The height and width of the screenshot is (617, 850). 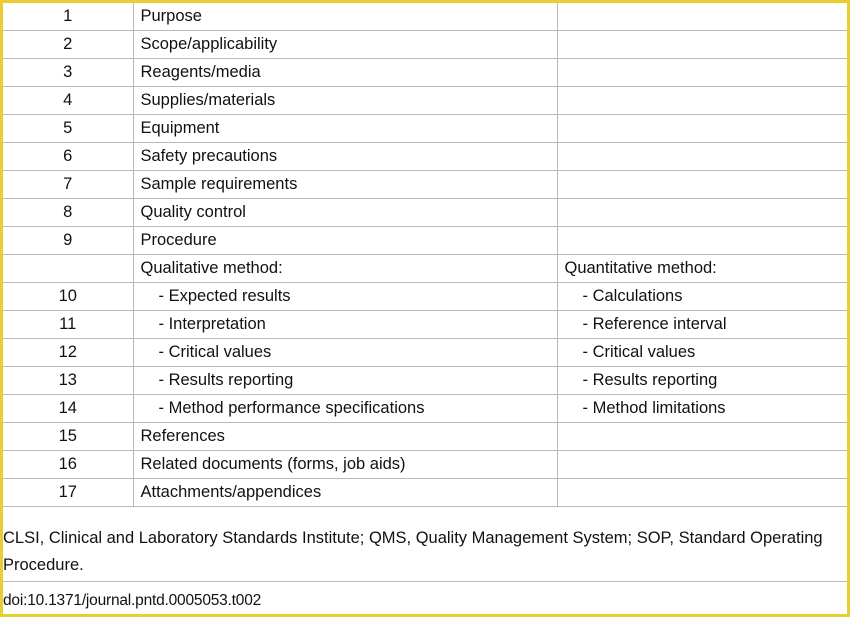 What do you see at coordinates (345, 128) in the screenshot?
I see `section-title-cell: Equipment` at bounding box center [345, 128].